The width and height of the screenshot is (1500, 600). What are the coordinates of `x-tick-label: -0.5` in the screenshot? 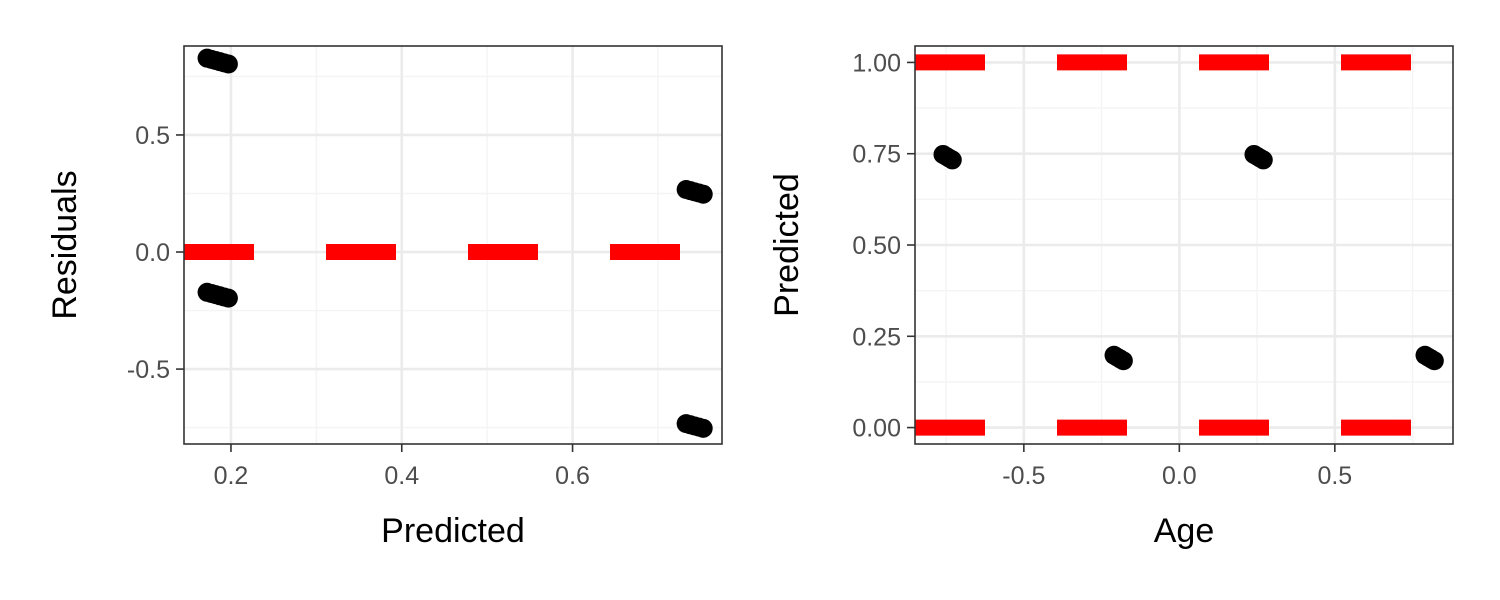 It's located at (1023, 476).